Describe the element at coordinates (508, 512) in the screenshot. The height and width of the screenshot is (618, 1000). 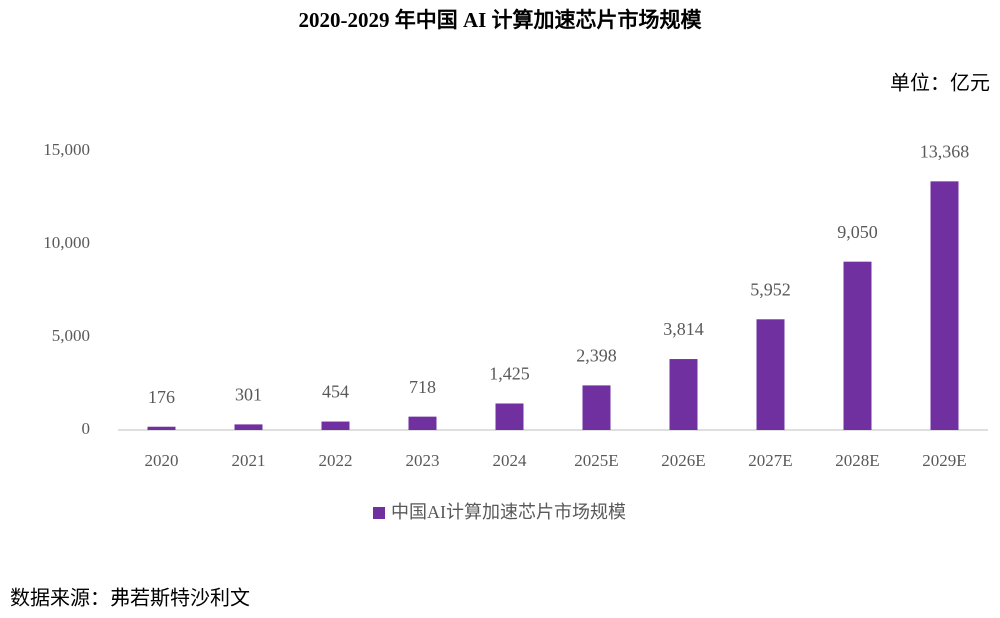
I see `legend-label: 中国AI计算加速芯片市场规模` at that location.